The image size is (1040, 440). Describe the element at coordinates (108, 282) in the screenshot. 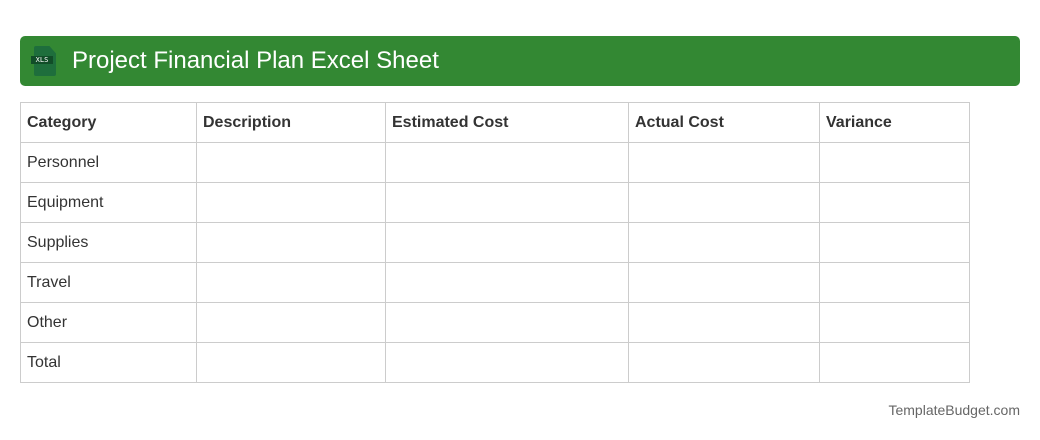

I see `table-cell: Travel` at that location.